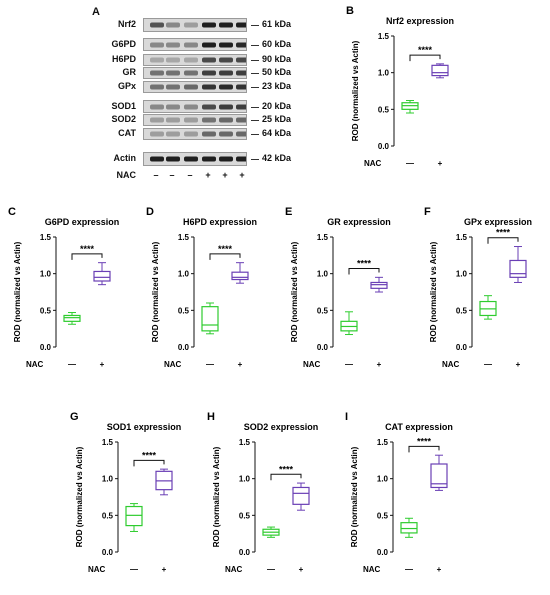  Describe the element at coordinates (127, 133) in the screenshot. I see `blot-protein-label: CAT` at that location.